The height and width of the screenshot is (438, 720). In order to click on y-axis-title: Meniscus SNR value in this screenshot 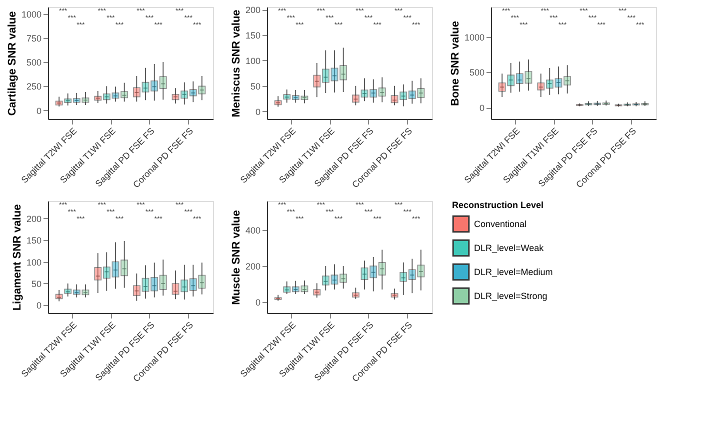, I will do `click(236, 64)`.